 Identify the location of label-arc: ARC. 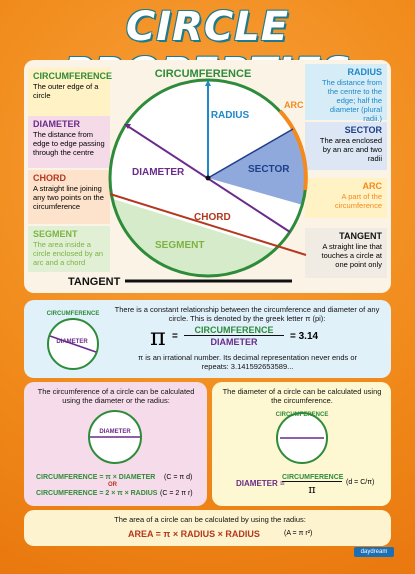
(294, 105).